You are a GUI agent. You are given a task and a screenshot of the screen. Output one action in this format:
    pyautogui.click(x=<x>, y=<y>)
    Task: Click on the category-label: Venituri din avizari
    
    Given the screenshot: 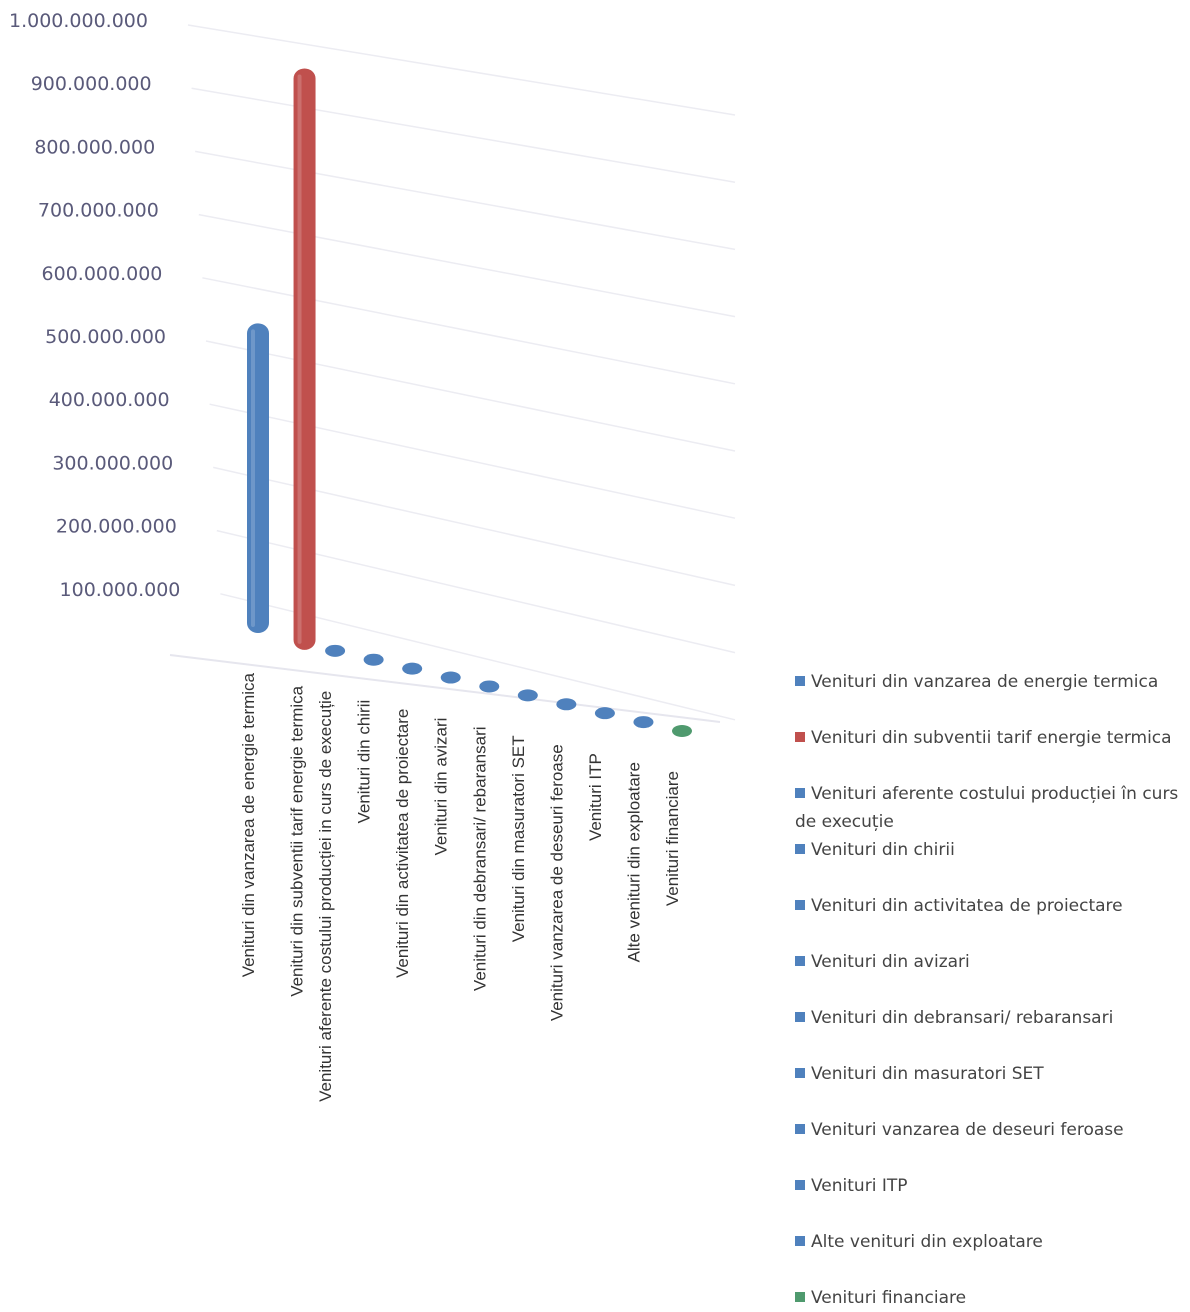 What is the action you would take?
    pyautogui.click(x=441, y=787)
    